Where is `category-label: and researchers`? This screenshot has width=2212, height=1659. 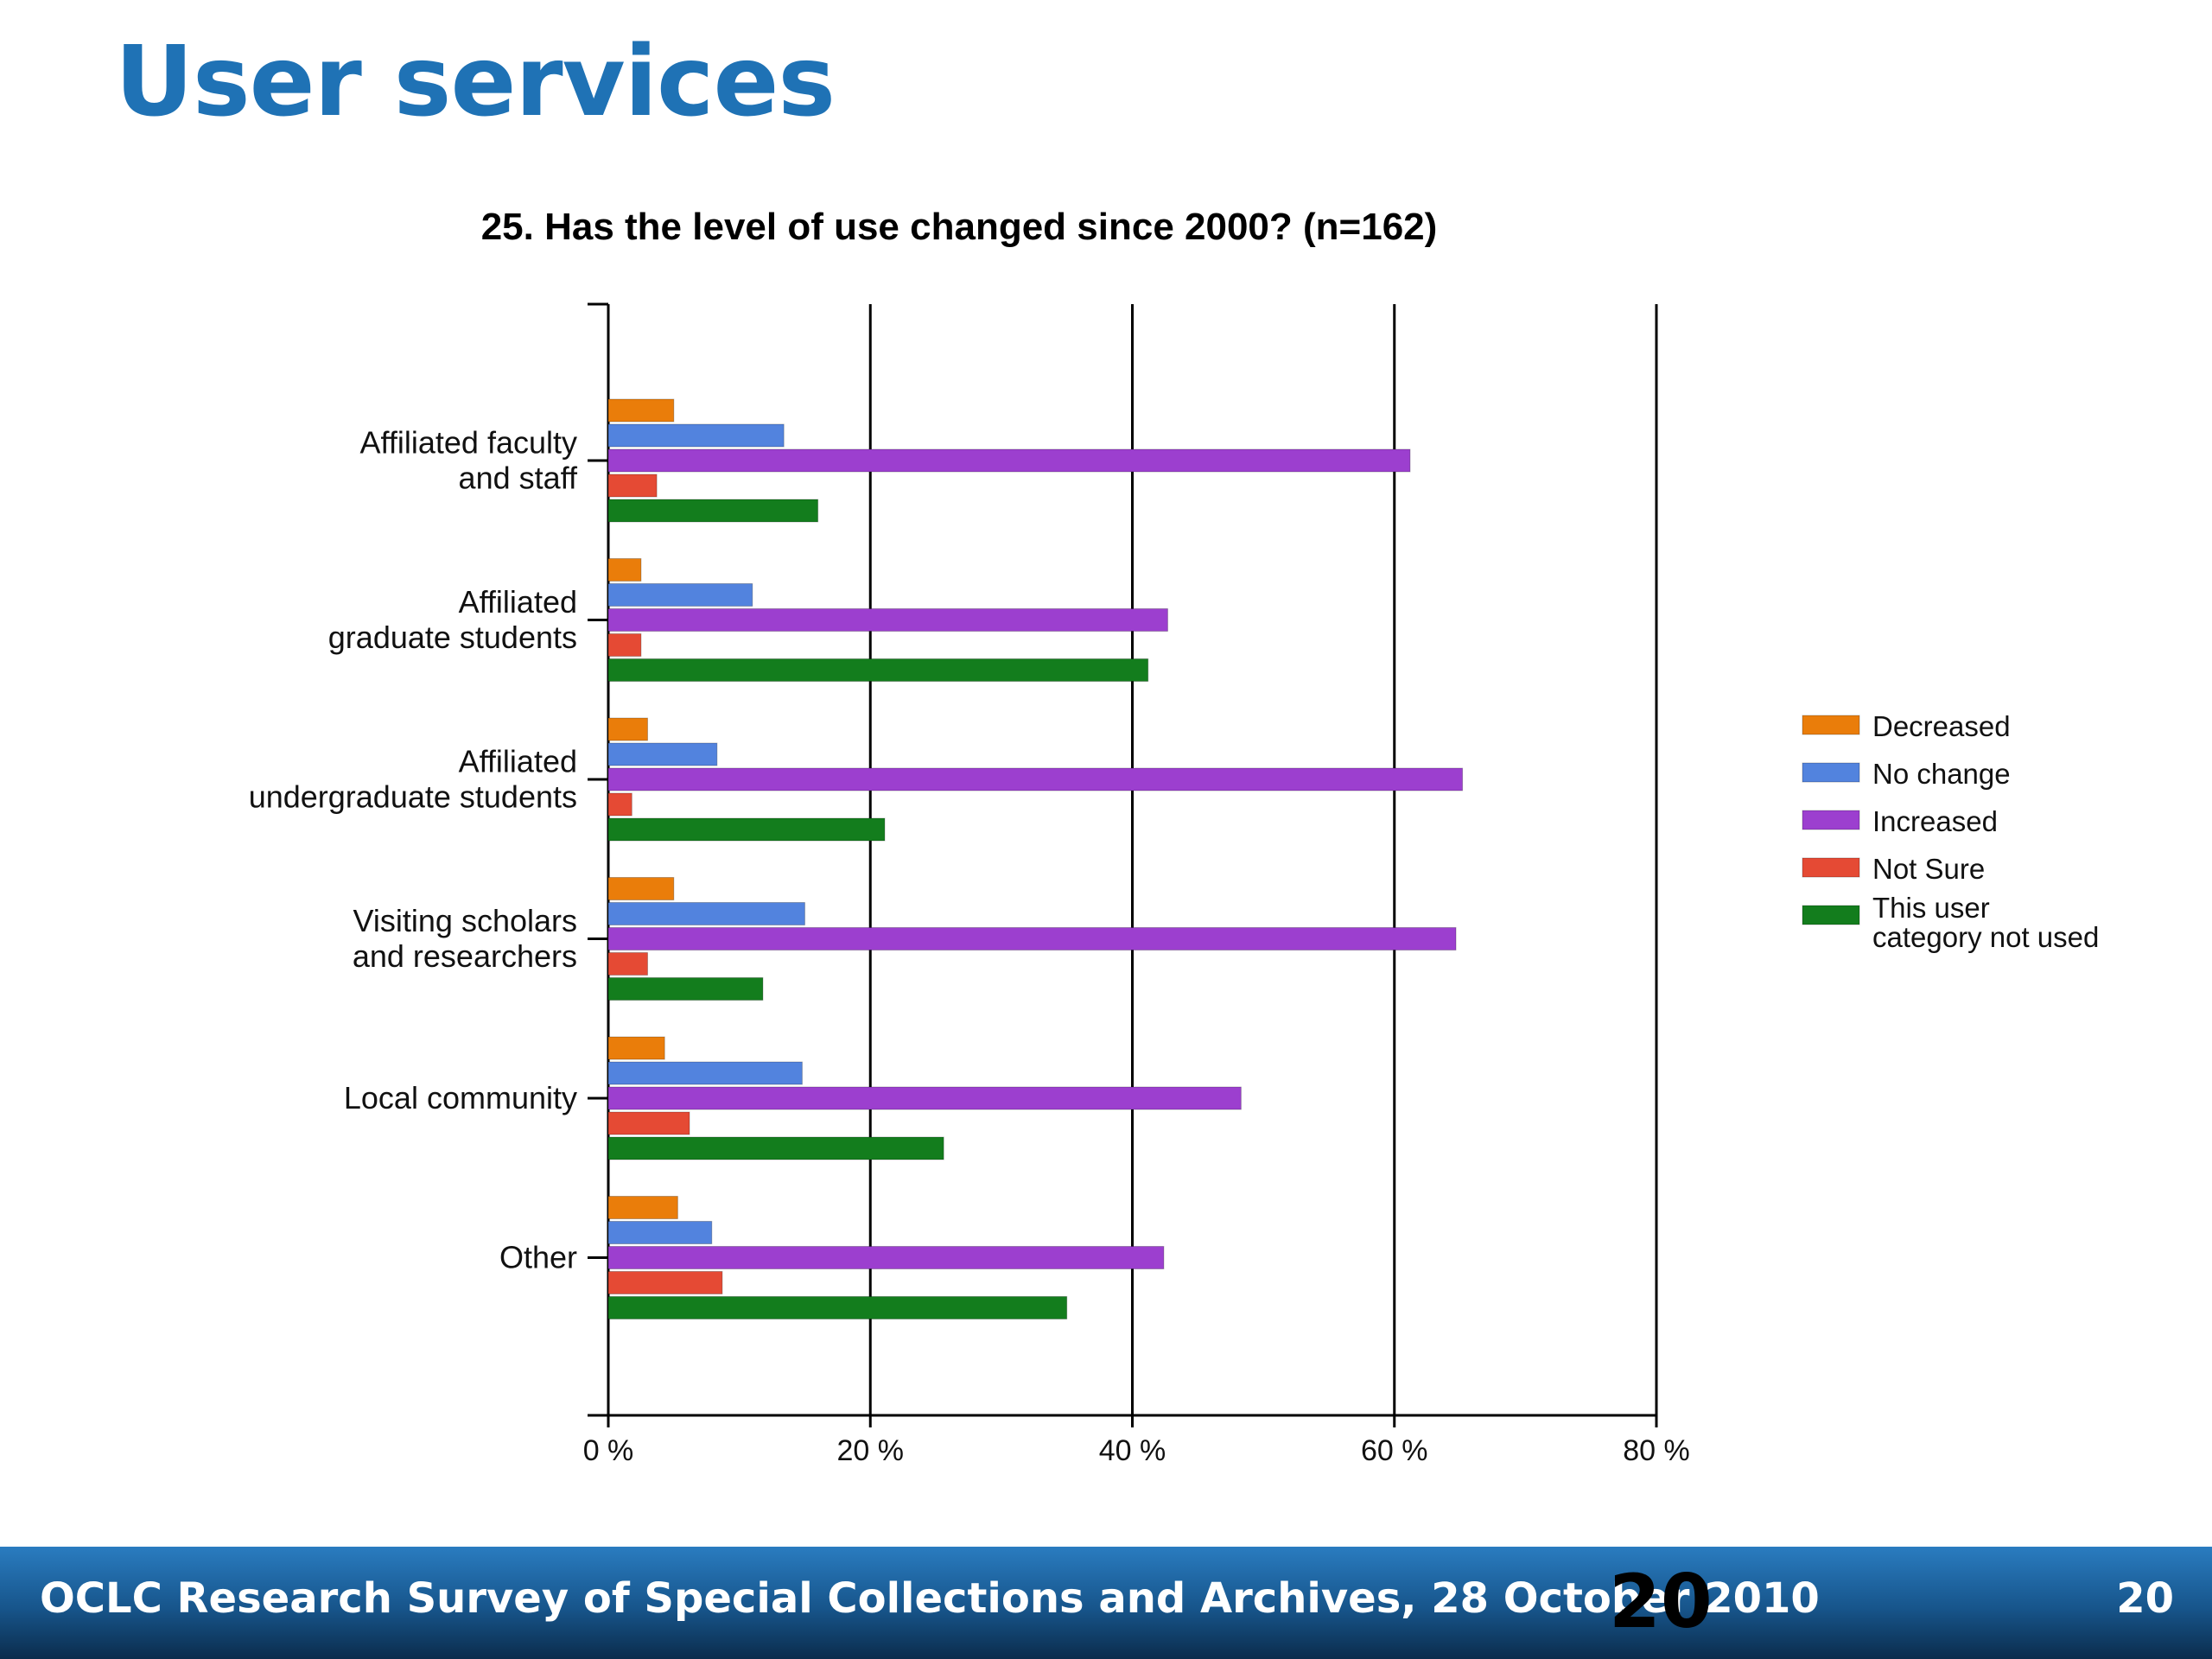 category-label: and researchers is located at coordinates (465, 956).